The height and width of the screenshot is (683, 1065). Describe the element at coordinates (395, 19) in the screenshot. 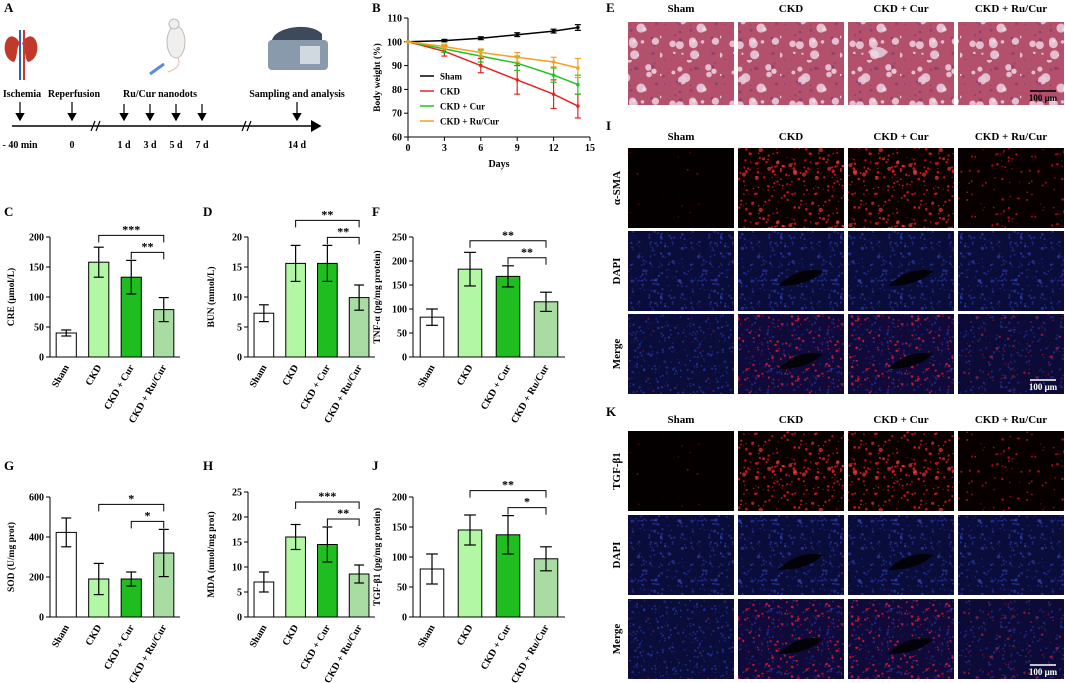

I see `y-tick-label: 110` at that location.